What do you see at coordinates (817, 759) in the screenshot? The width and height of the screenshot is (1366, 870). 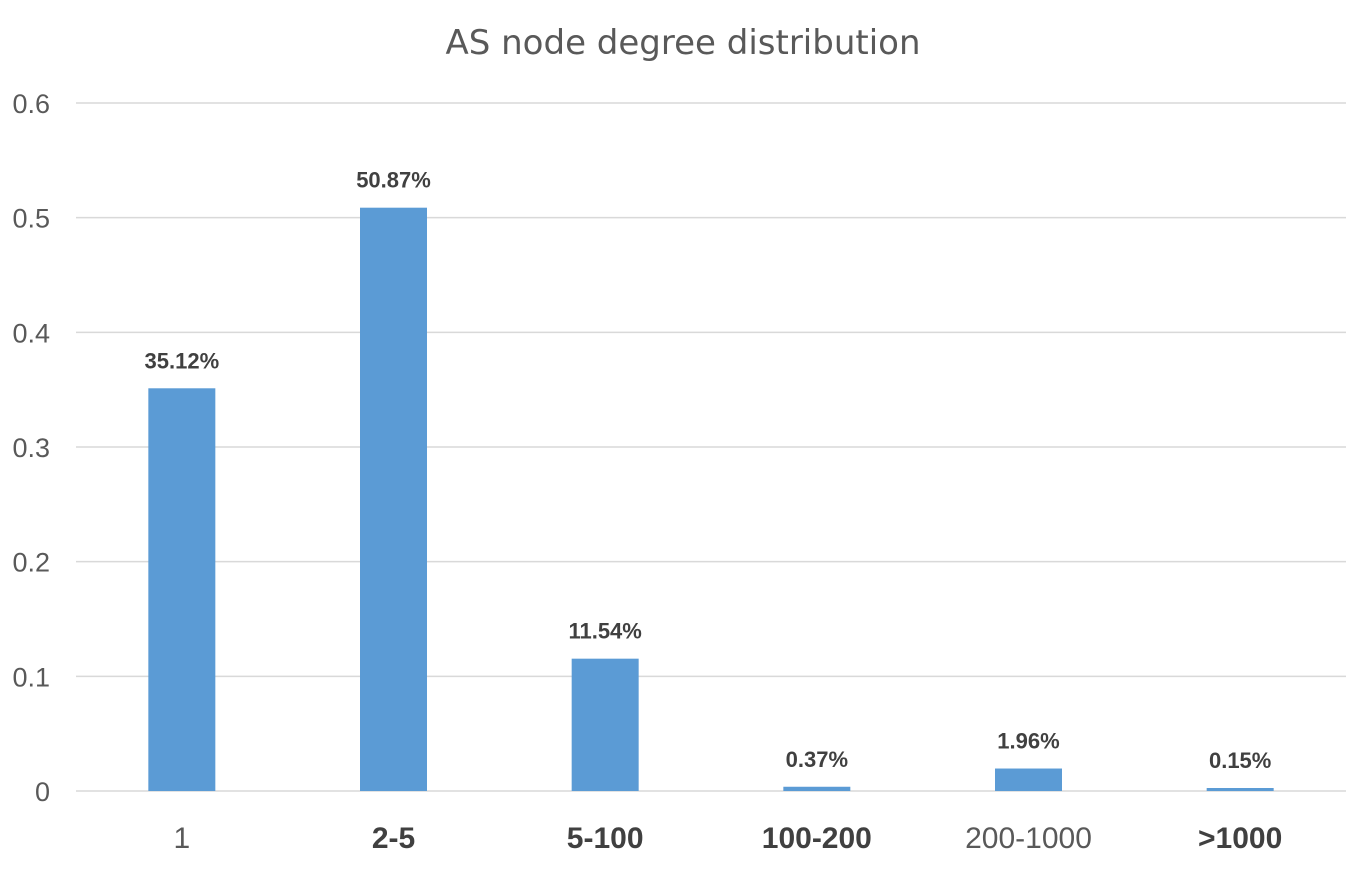 I see `data-label: 0.37%` at bounding box center [817, 759].